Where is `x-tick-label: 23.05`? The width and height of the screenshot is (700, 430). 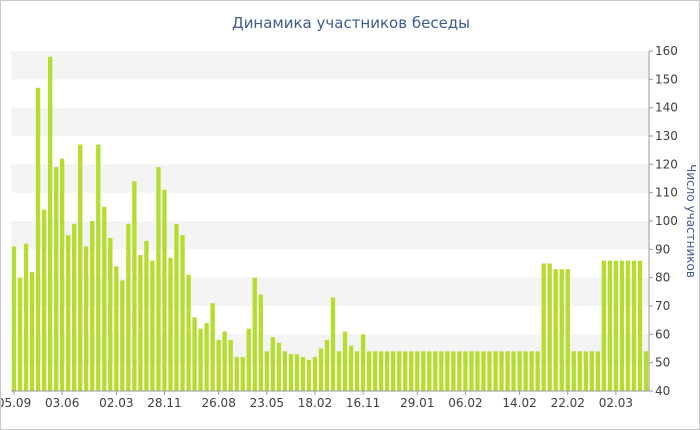 x-tick-label: 23.05 is located at coordinates (267, 403).